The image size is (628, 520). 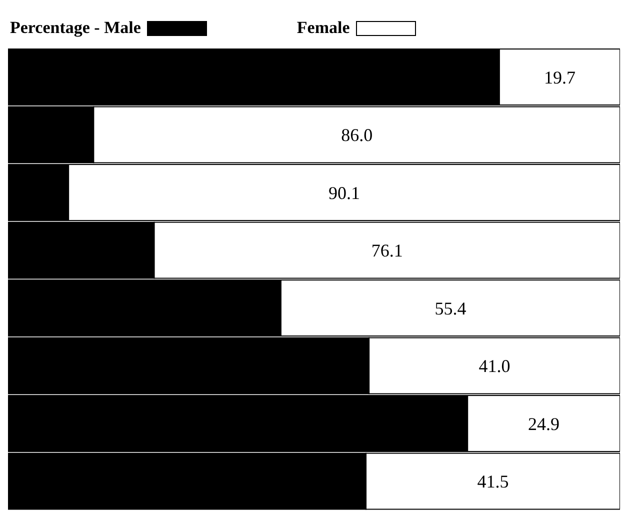 I want to click on legend-label: Female, so click(x=323, y=28).